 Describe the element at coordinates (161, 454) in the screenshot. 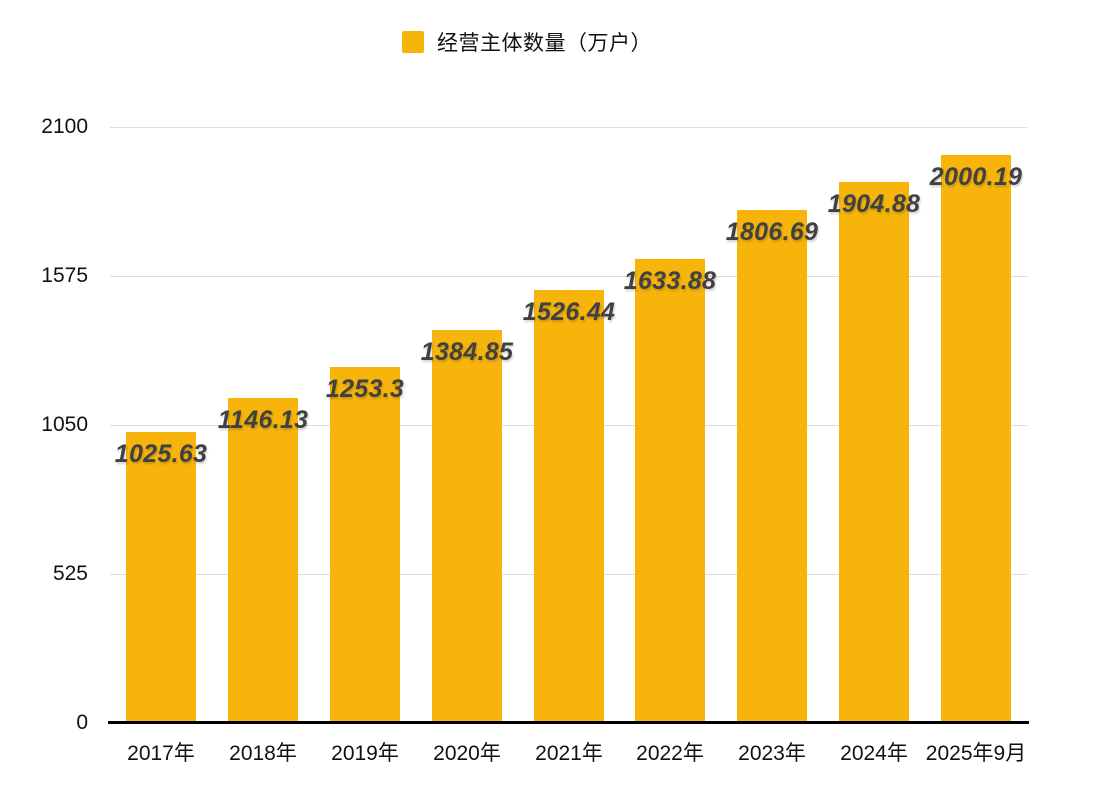

I see `bar-value-label: 1025.63` at that location.